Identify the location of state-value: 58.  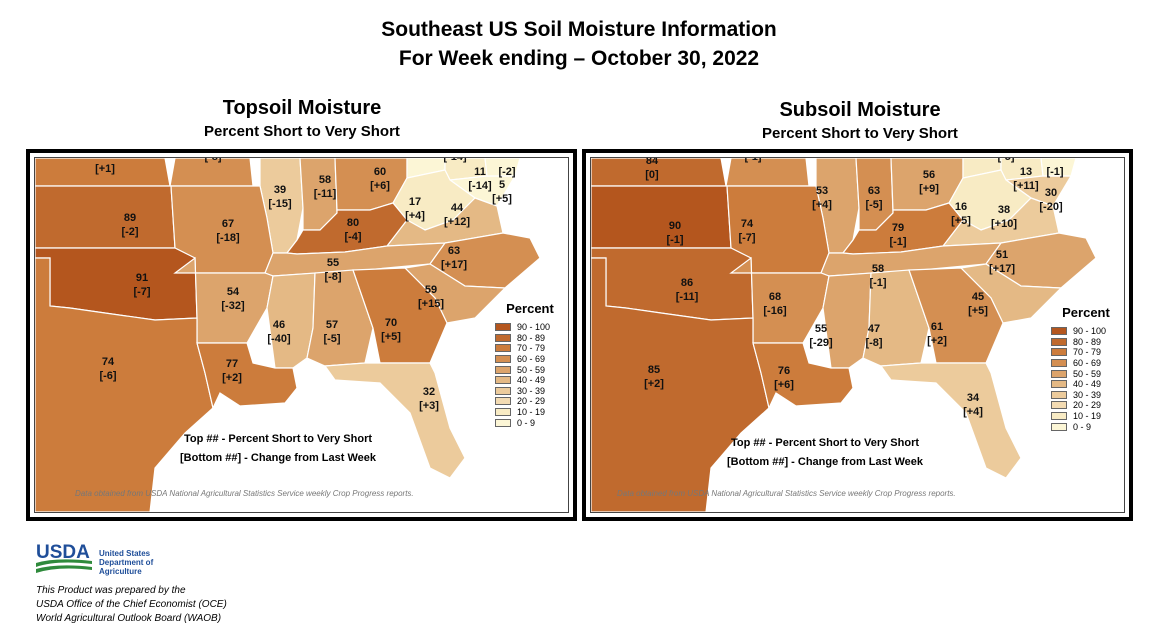
(325, 180).